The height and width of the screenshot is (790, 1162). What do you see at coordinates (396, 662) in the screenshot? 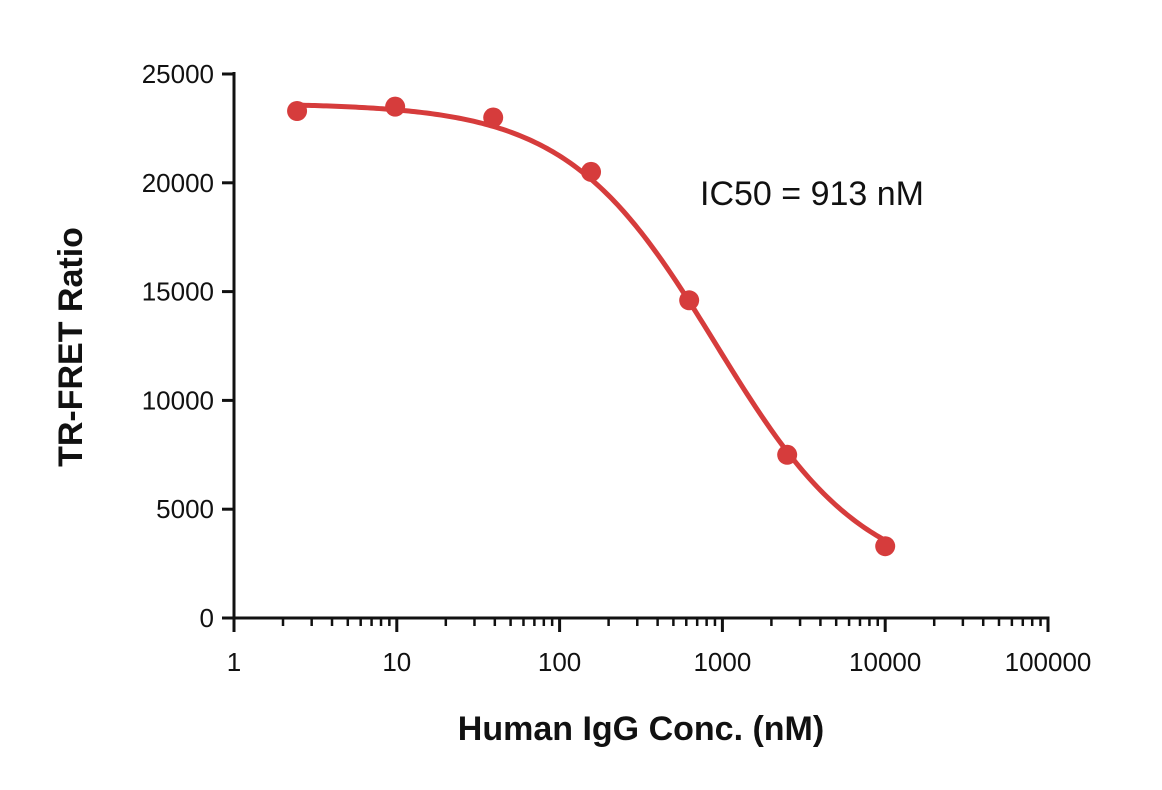
I see `x-tick-label: 10` at bounding box center [396, 662].